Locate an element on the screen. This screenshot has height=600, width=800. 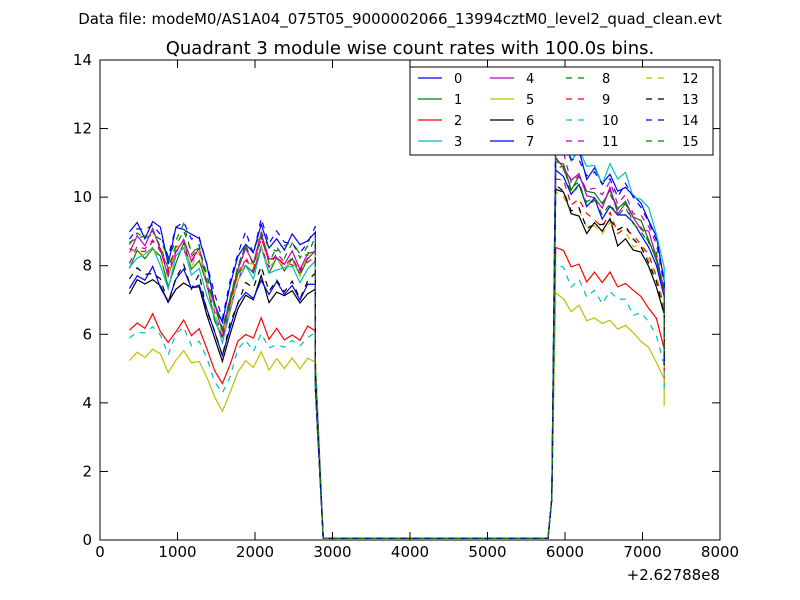
legend-label-7: 7 is located at coordinates (530, 142).